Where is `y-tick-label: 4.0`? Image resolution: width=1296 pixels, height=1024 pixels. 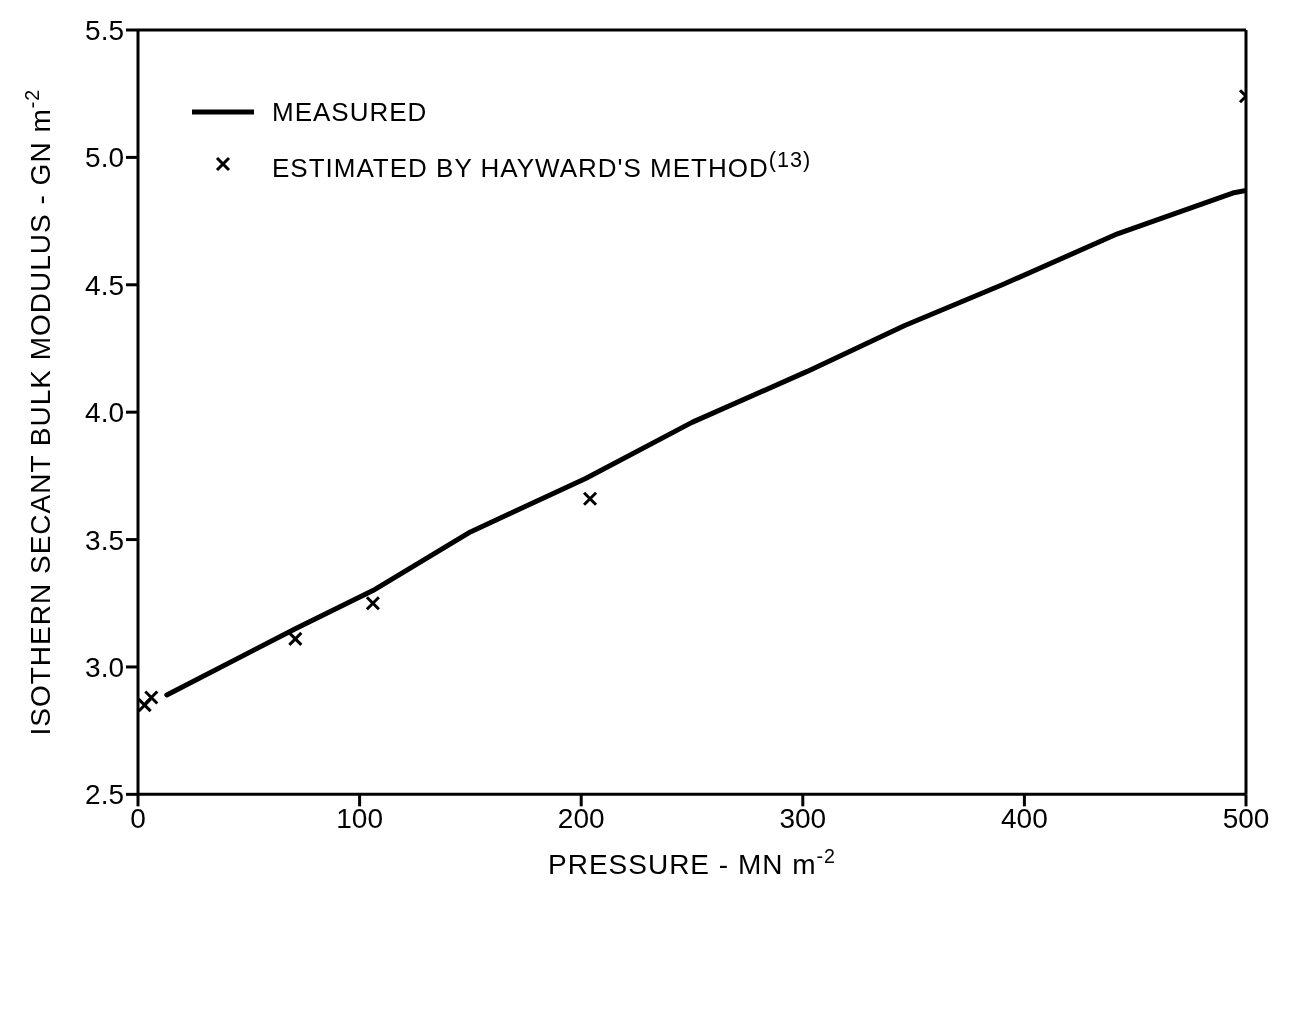
y-tick-label: 4.0 is located at coordinates (104, 413).